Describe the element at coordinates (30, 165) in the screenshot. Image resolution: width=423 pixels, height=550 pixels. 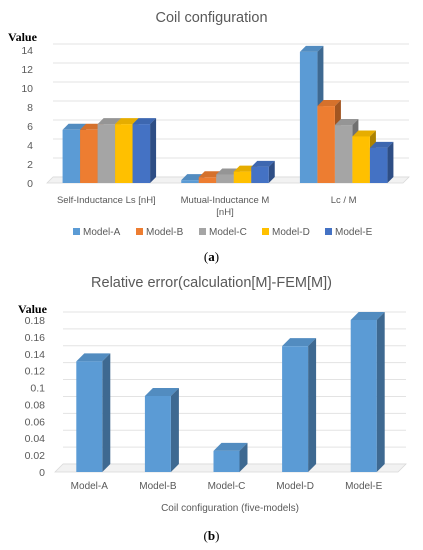
I see `y-tick-label: 2` at that location.